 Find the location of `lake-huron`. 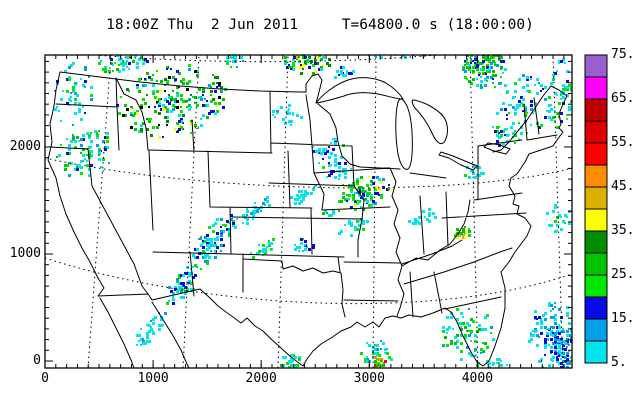

lake-huron is located at coordinates (429, 122).